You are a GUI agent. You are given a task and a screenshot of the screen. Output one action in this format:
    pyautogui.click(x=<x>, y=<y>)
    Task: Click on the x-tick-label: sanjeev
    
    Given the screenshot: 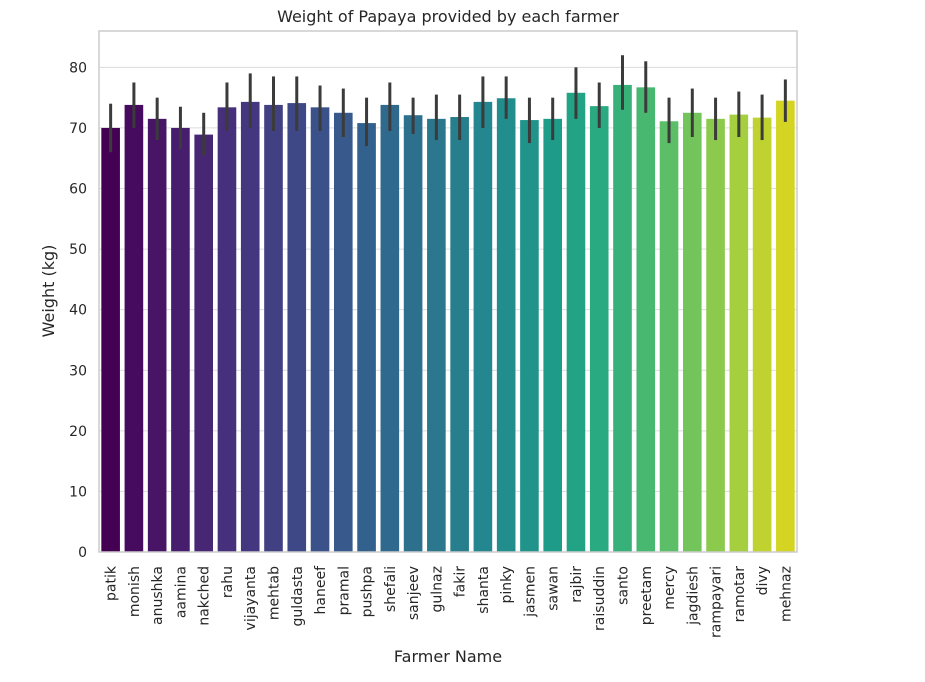 What is the action you would take?
    pyautogui.click(x=414, y=593)
    